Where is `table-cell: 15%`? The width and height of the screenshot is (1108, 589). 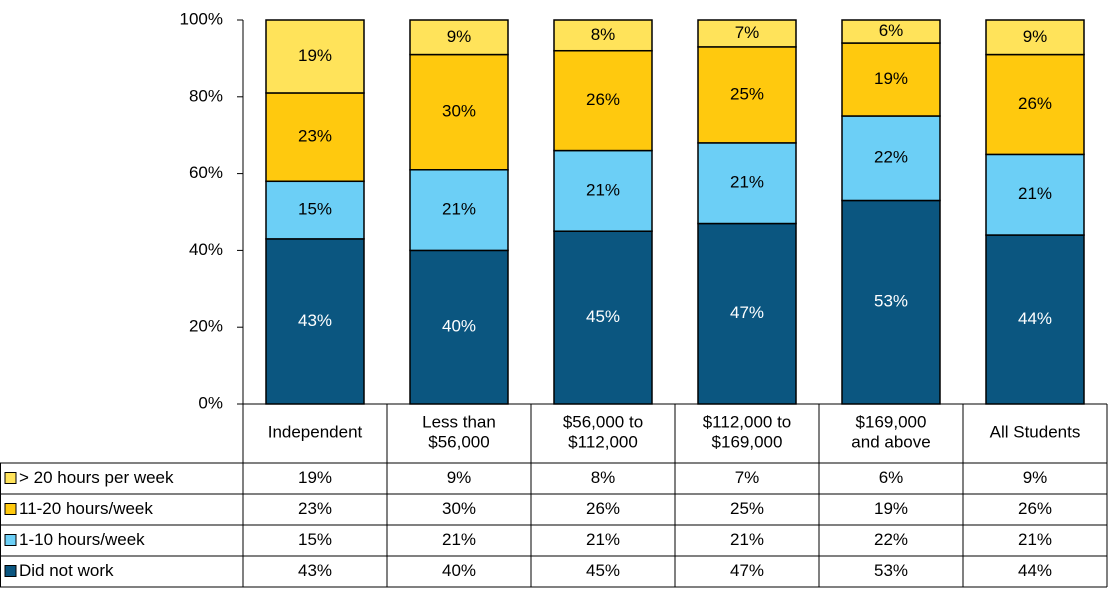 table-cell: 15% is located at coordinates (315, 539).